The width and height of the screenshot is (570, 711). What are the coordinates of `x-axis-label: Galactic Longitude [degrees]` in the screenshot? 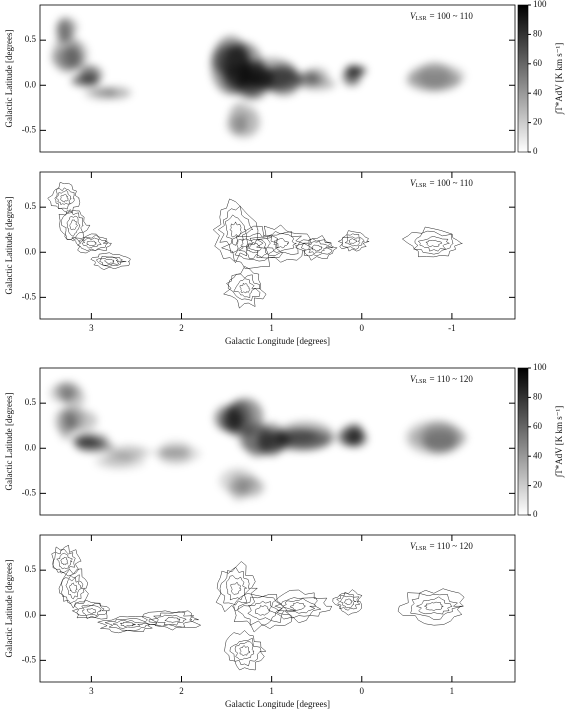 It's located at (277, 704).